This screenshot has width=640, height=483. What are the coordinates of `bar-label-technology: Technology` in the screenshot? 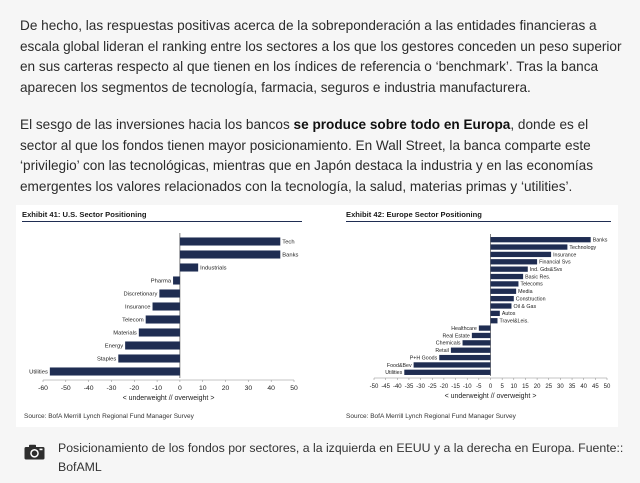 It's located at (582, 248).